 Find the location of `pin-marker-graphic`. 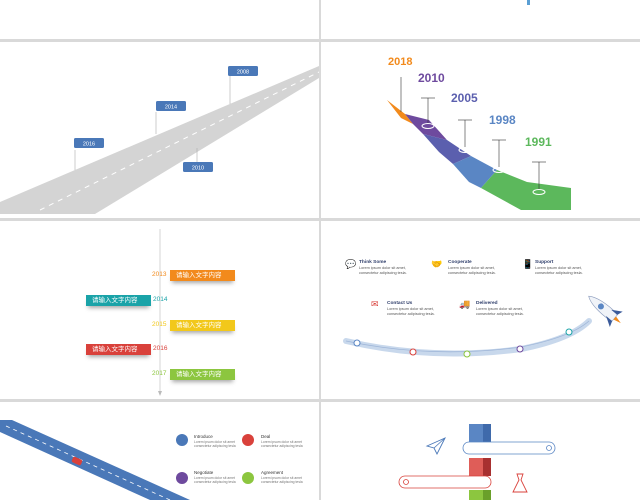

pin-marker-graphic is located at coordinates (528, 2).